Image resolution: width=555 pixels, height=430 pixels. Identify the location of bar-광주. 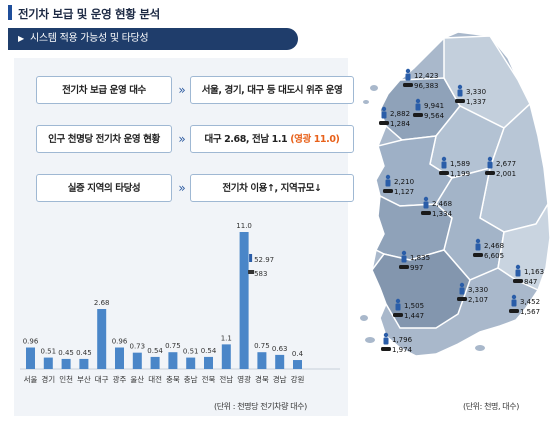
(119, 358).